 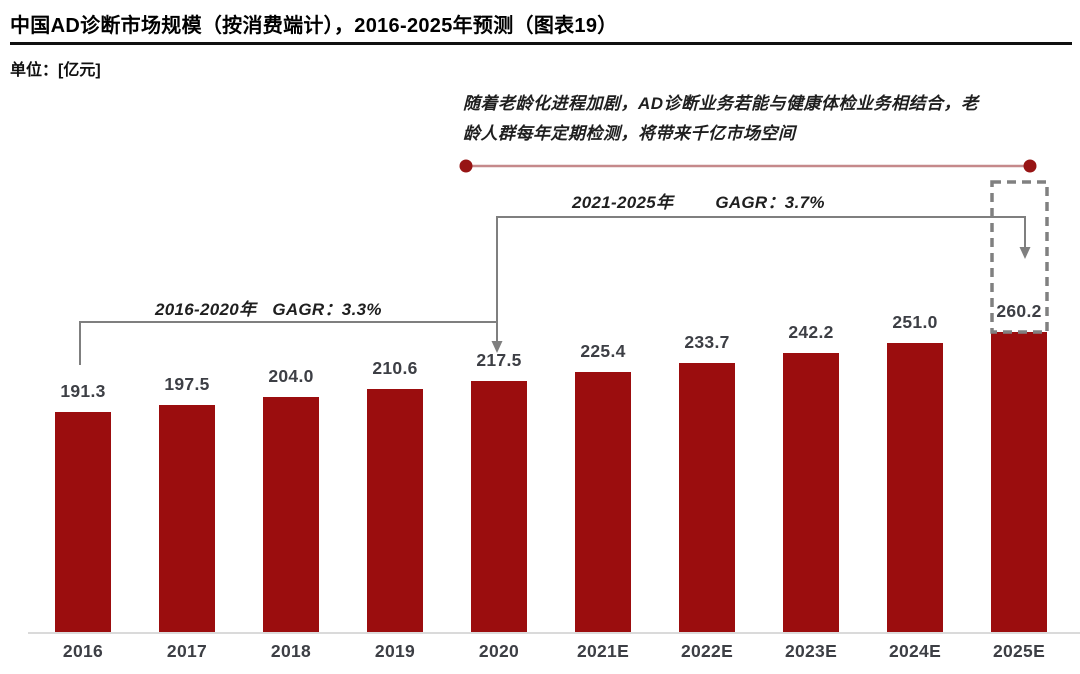 I want to click on x-tick-2018: 2018, so click(x=291, y=651).